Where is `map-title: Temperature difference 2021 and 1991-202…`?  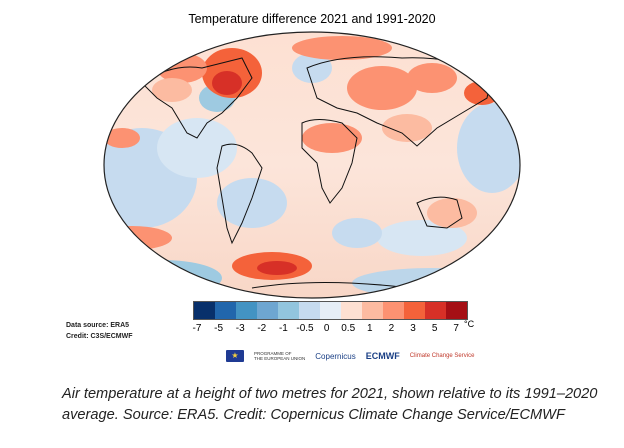 map-title: Temperature difference 2021 and 1991-202… is located at coordinates (312, 19).